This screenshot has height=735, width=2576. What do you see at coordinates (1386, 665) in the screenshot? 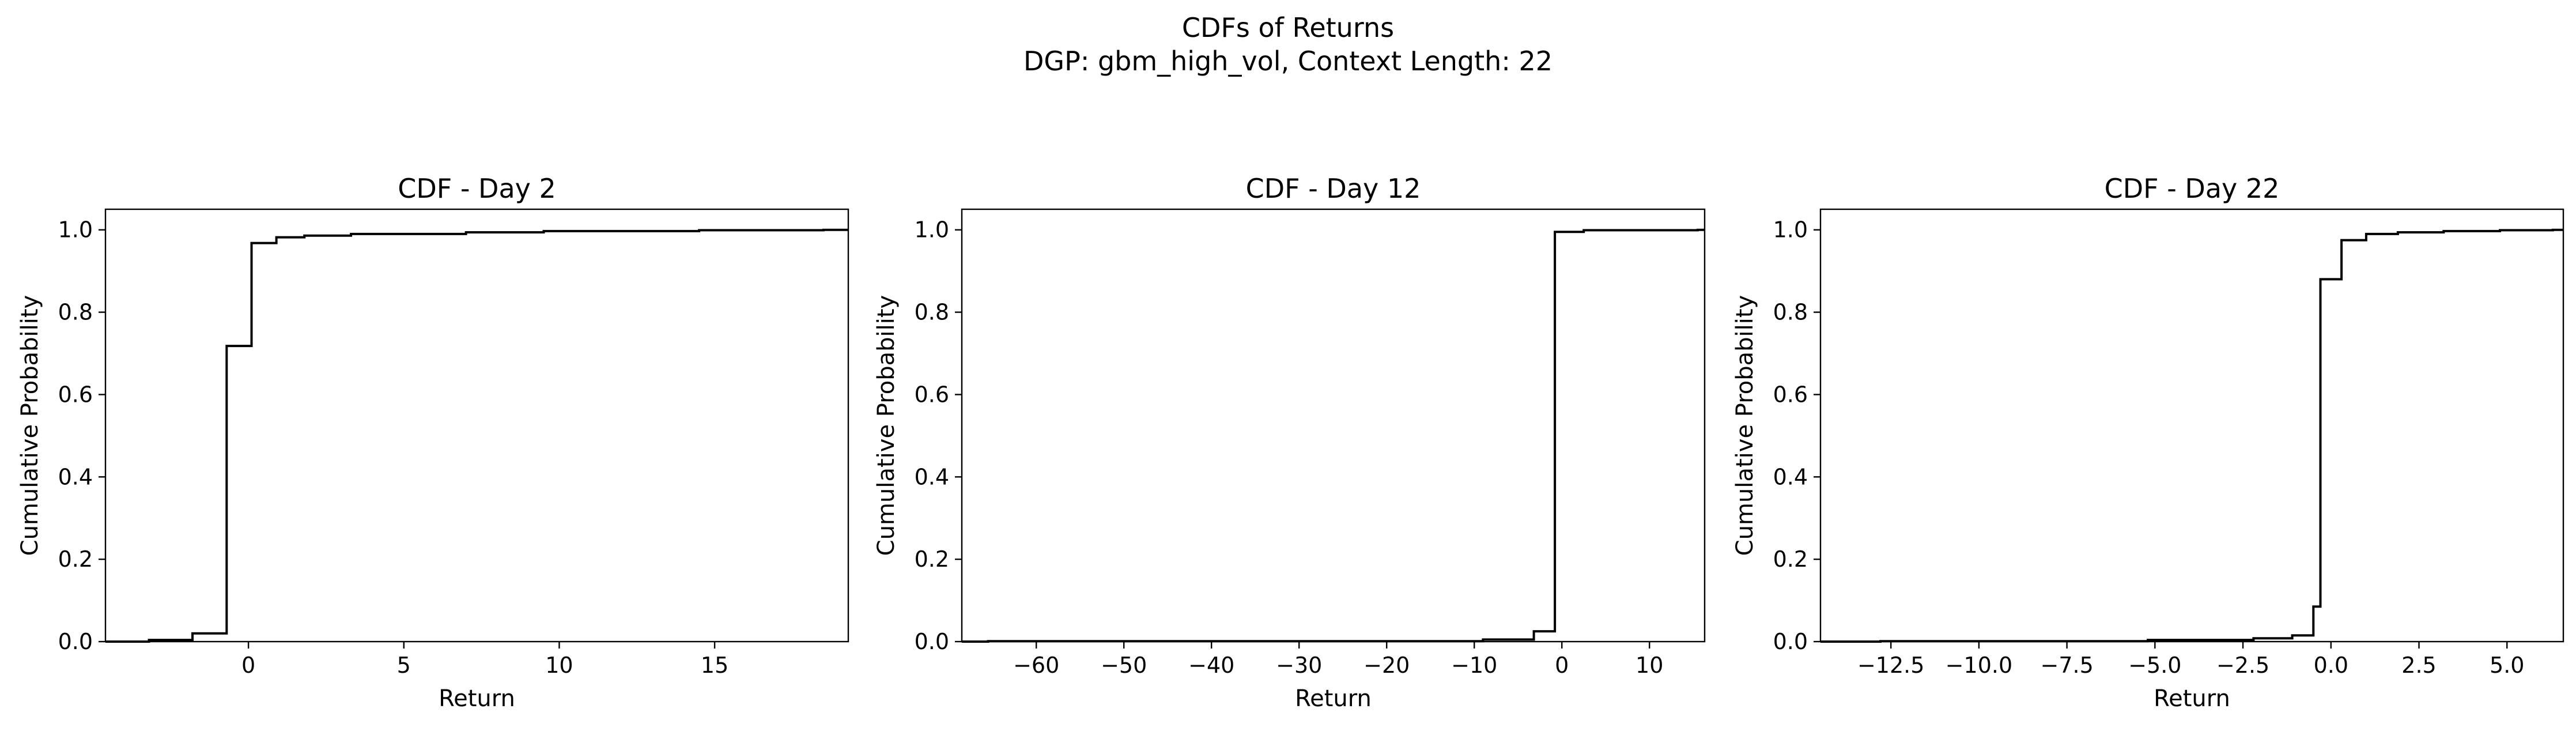
I see `x-tick-label: −20` at bounding box center [1386, 665].